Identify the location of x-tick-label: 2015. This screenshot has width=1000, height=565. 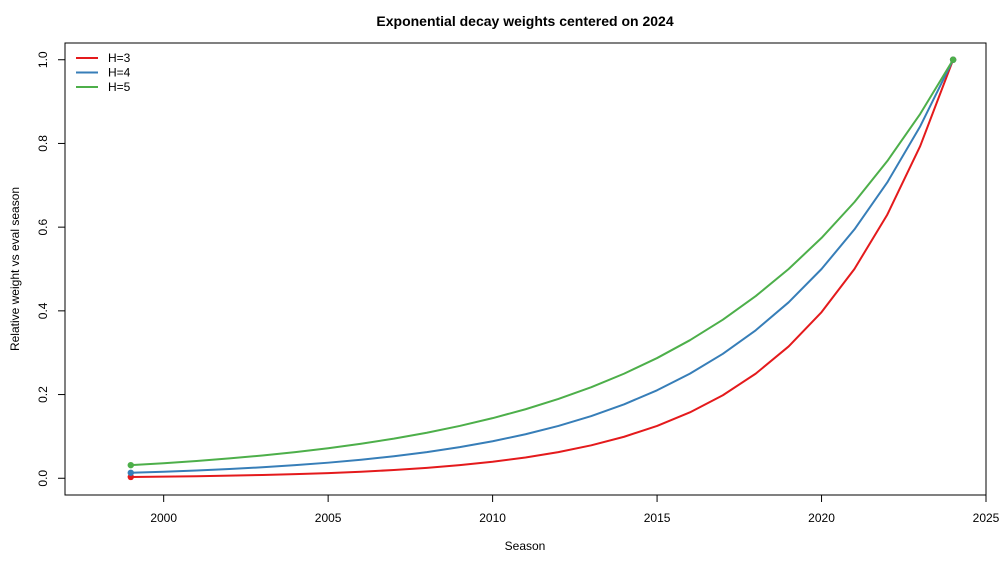
(657, 518).